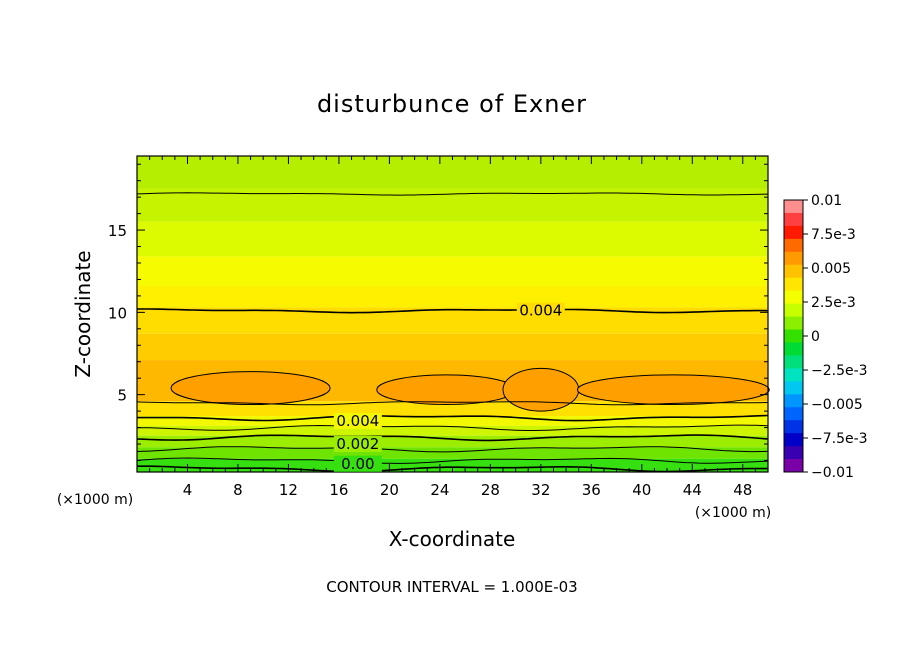  Describe the element at coordinates (117, 231) in the screenshot. I see `y-tick-label-2: 15` at that location.